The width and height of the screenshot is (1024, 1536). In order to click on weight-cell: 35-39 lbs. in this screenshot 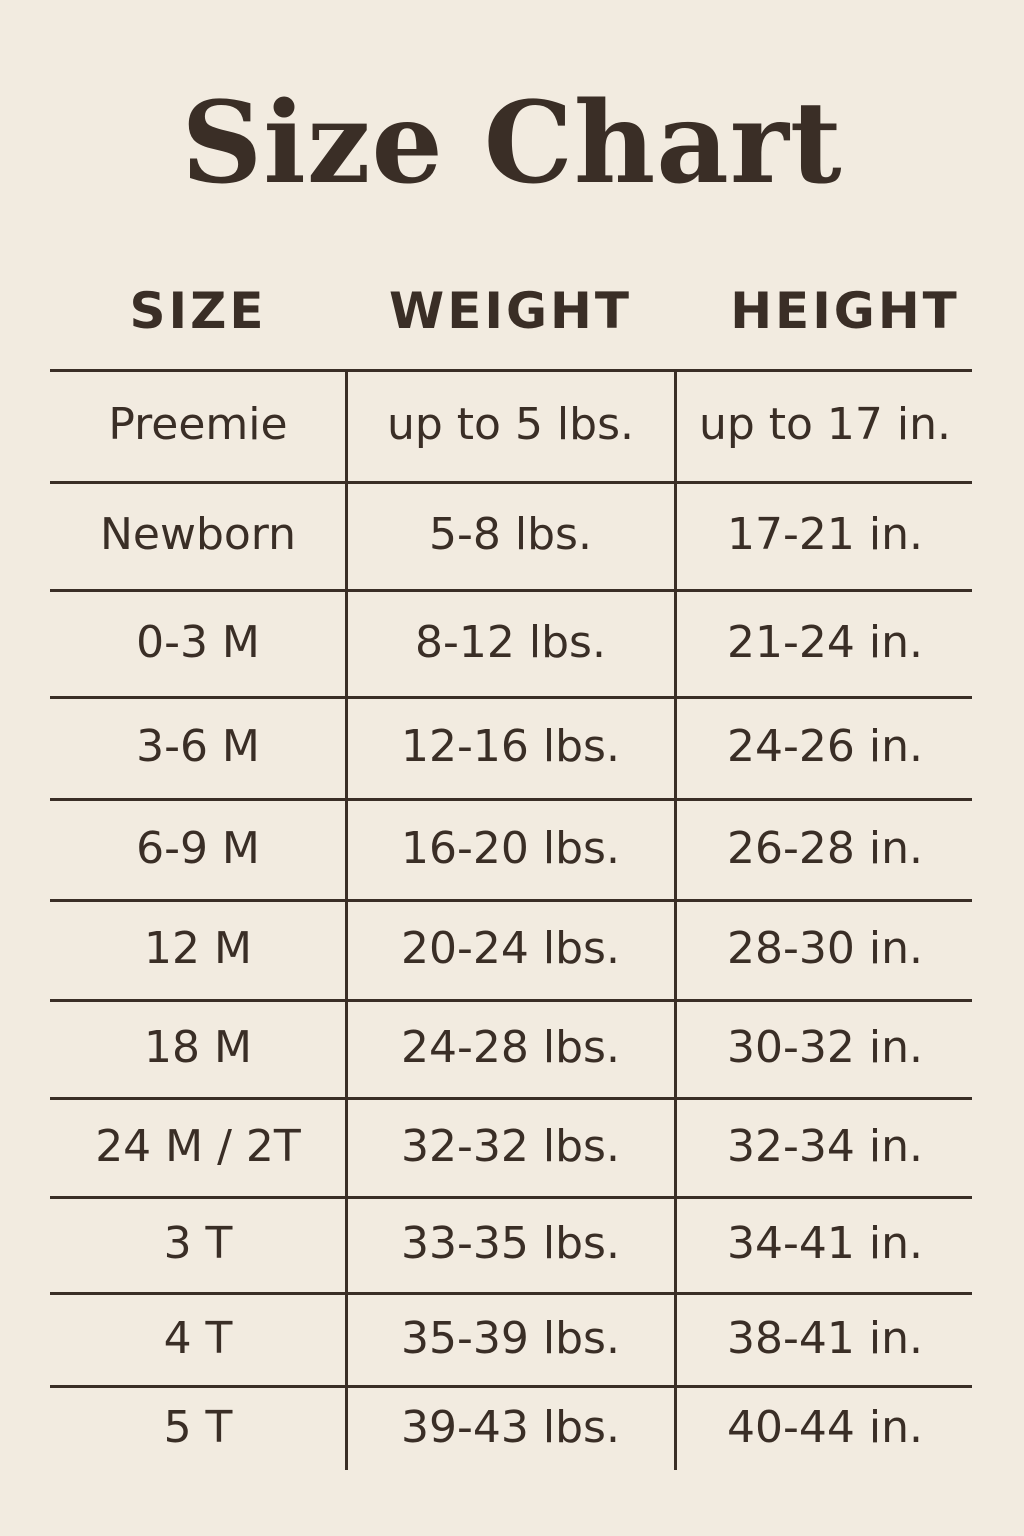, I will do `click(510, 1338)`.